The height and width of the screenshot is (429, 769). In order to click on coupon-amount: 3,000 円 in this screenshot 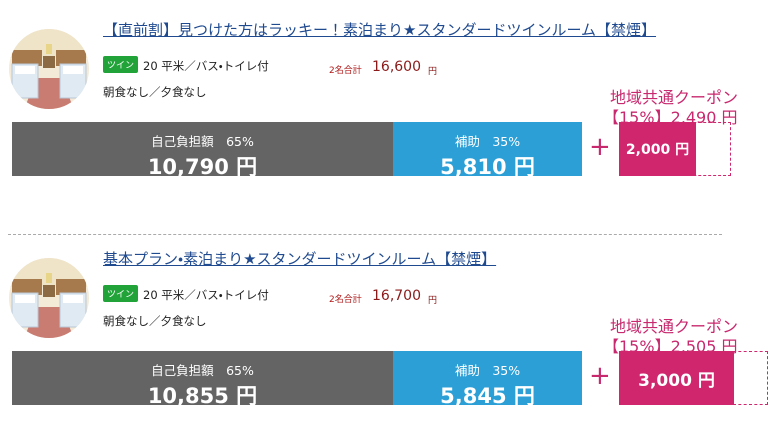, I will do `click(676, 378)`.